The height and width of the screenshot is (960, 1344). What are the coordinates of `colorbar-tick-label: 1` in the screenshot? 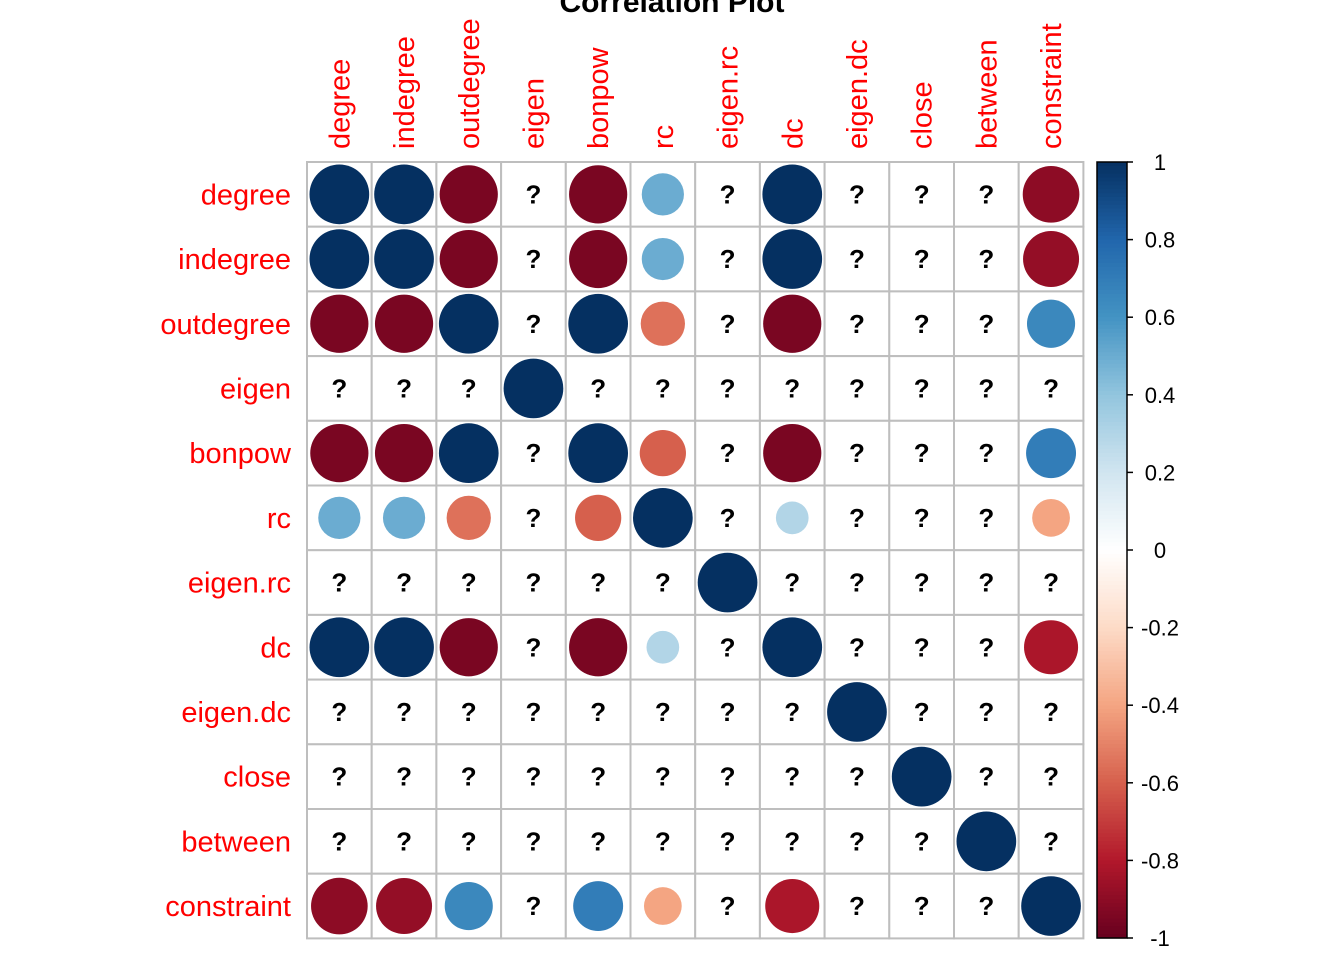 It's located at (1160, 162).